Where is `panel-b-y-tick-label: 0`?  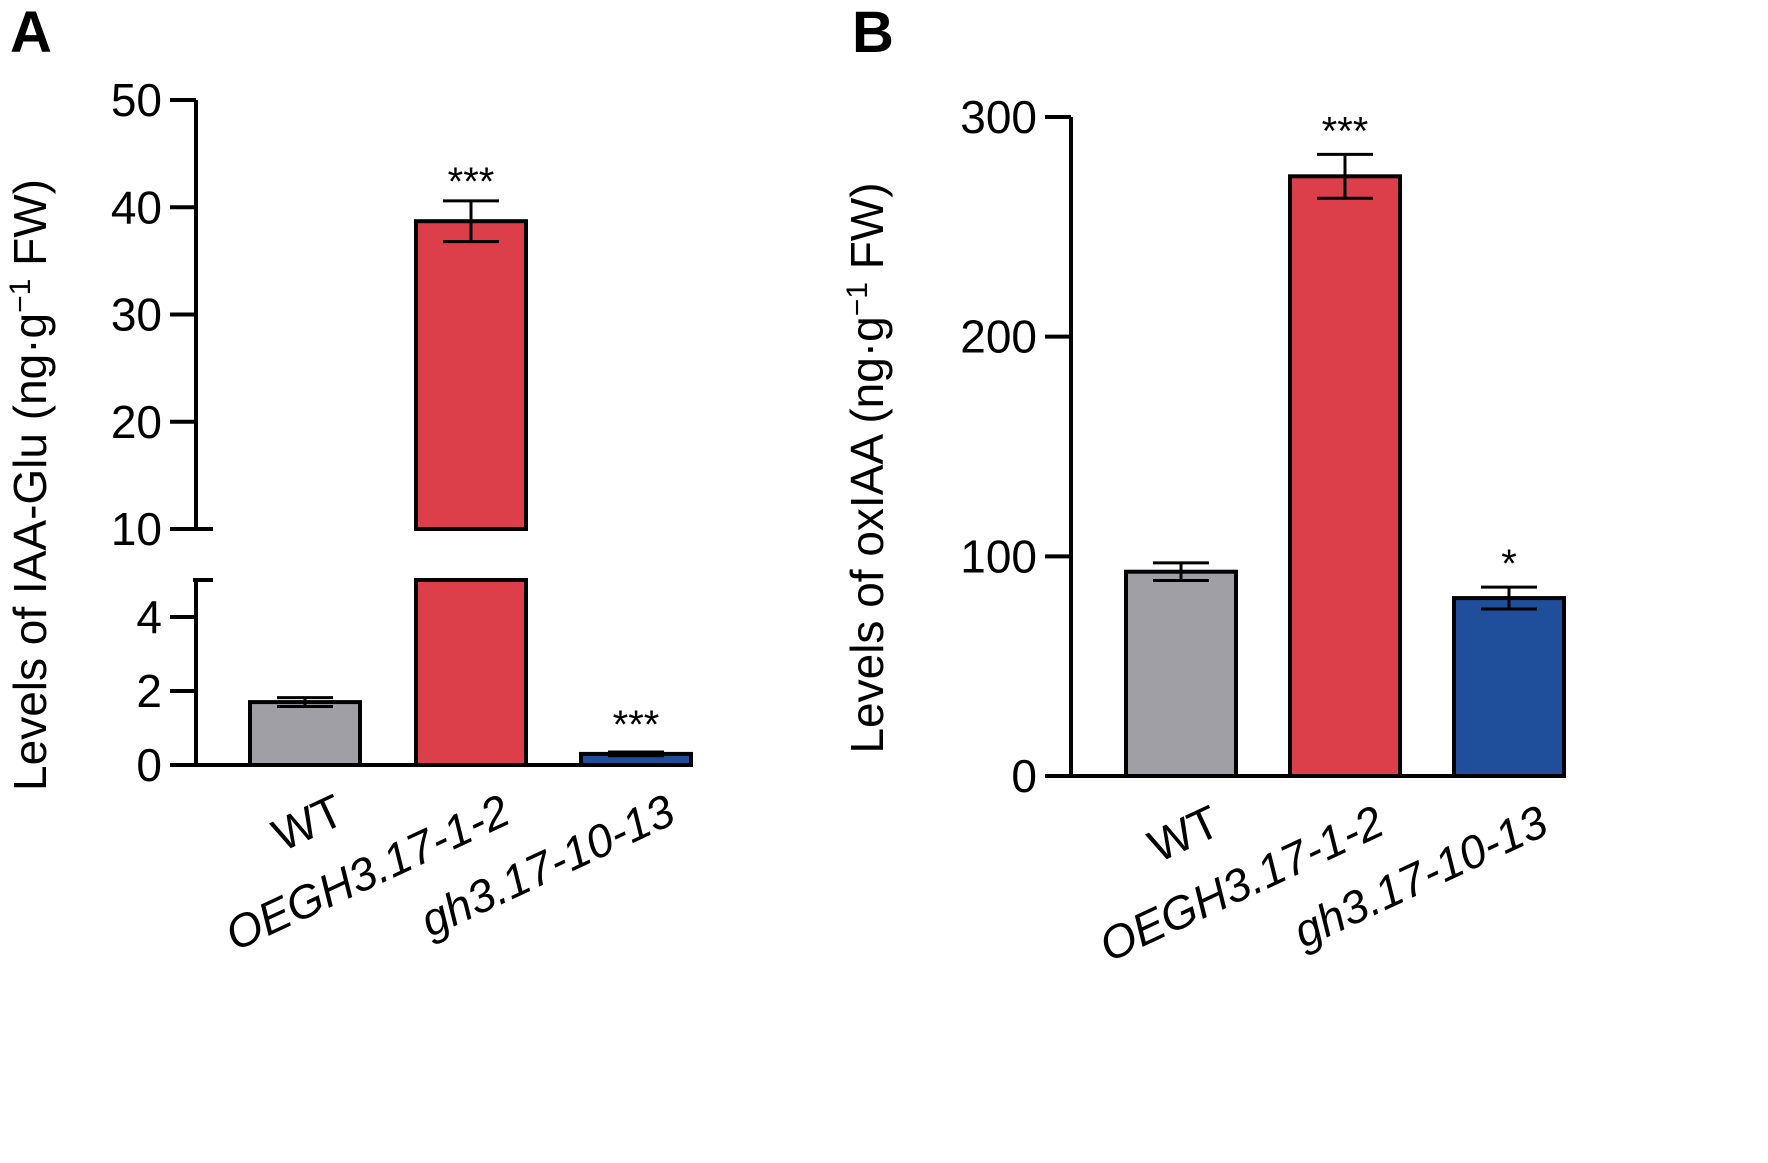 panel-b-y-tick-label: 0 is located at coordinates (1024, 776).